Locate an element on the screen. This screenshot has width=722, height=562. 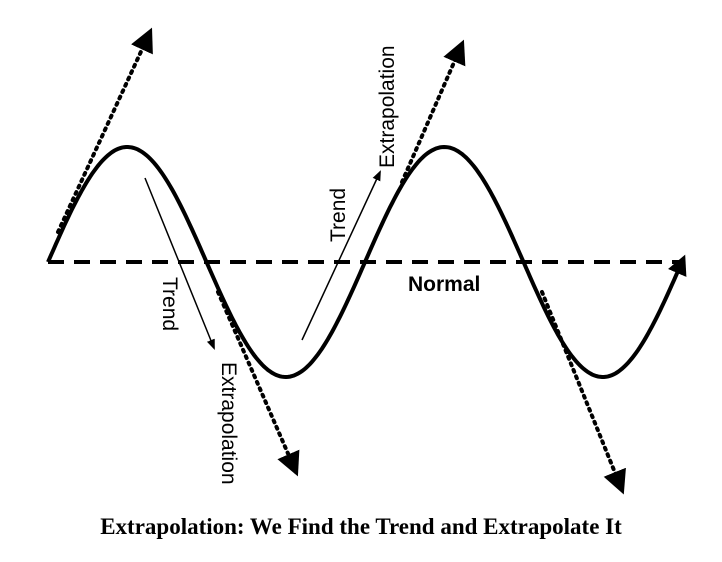
normal-label: Normal is located at coordinates (444, 284).